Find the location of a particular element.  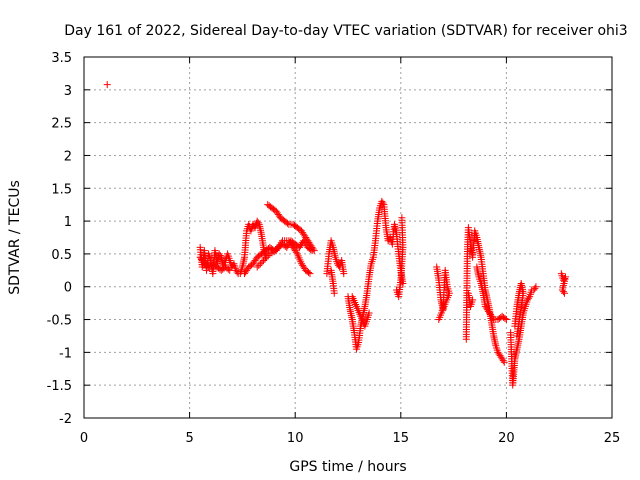

x-tick-label: 10 is located at coordinates (295, 438).